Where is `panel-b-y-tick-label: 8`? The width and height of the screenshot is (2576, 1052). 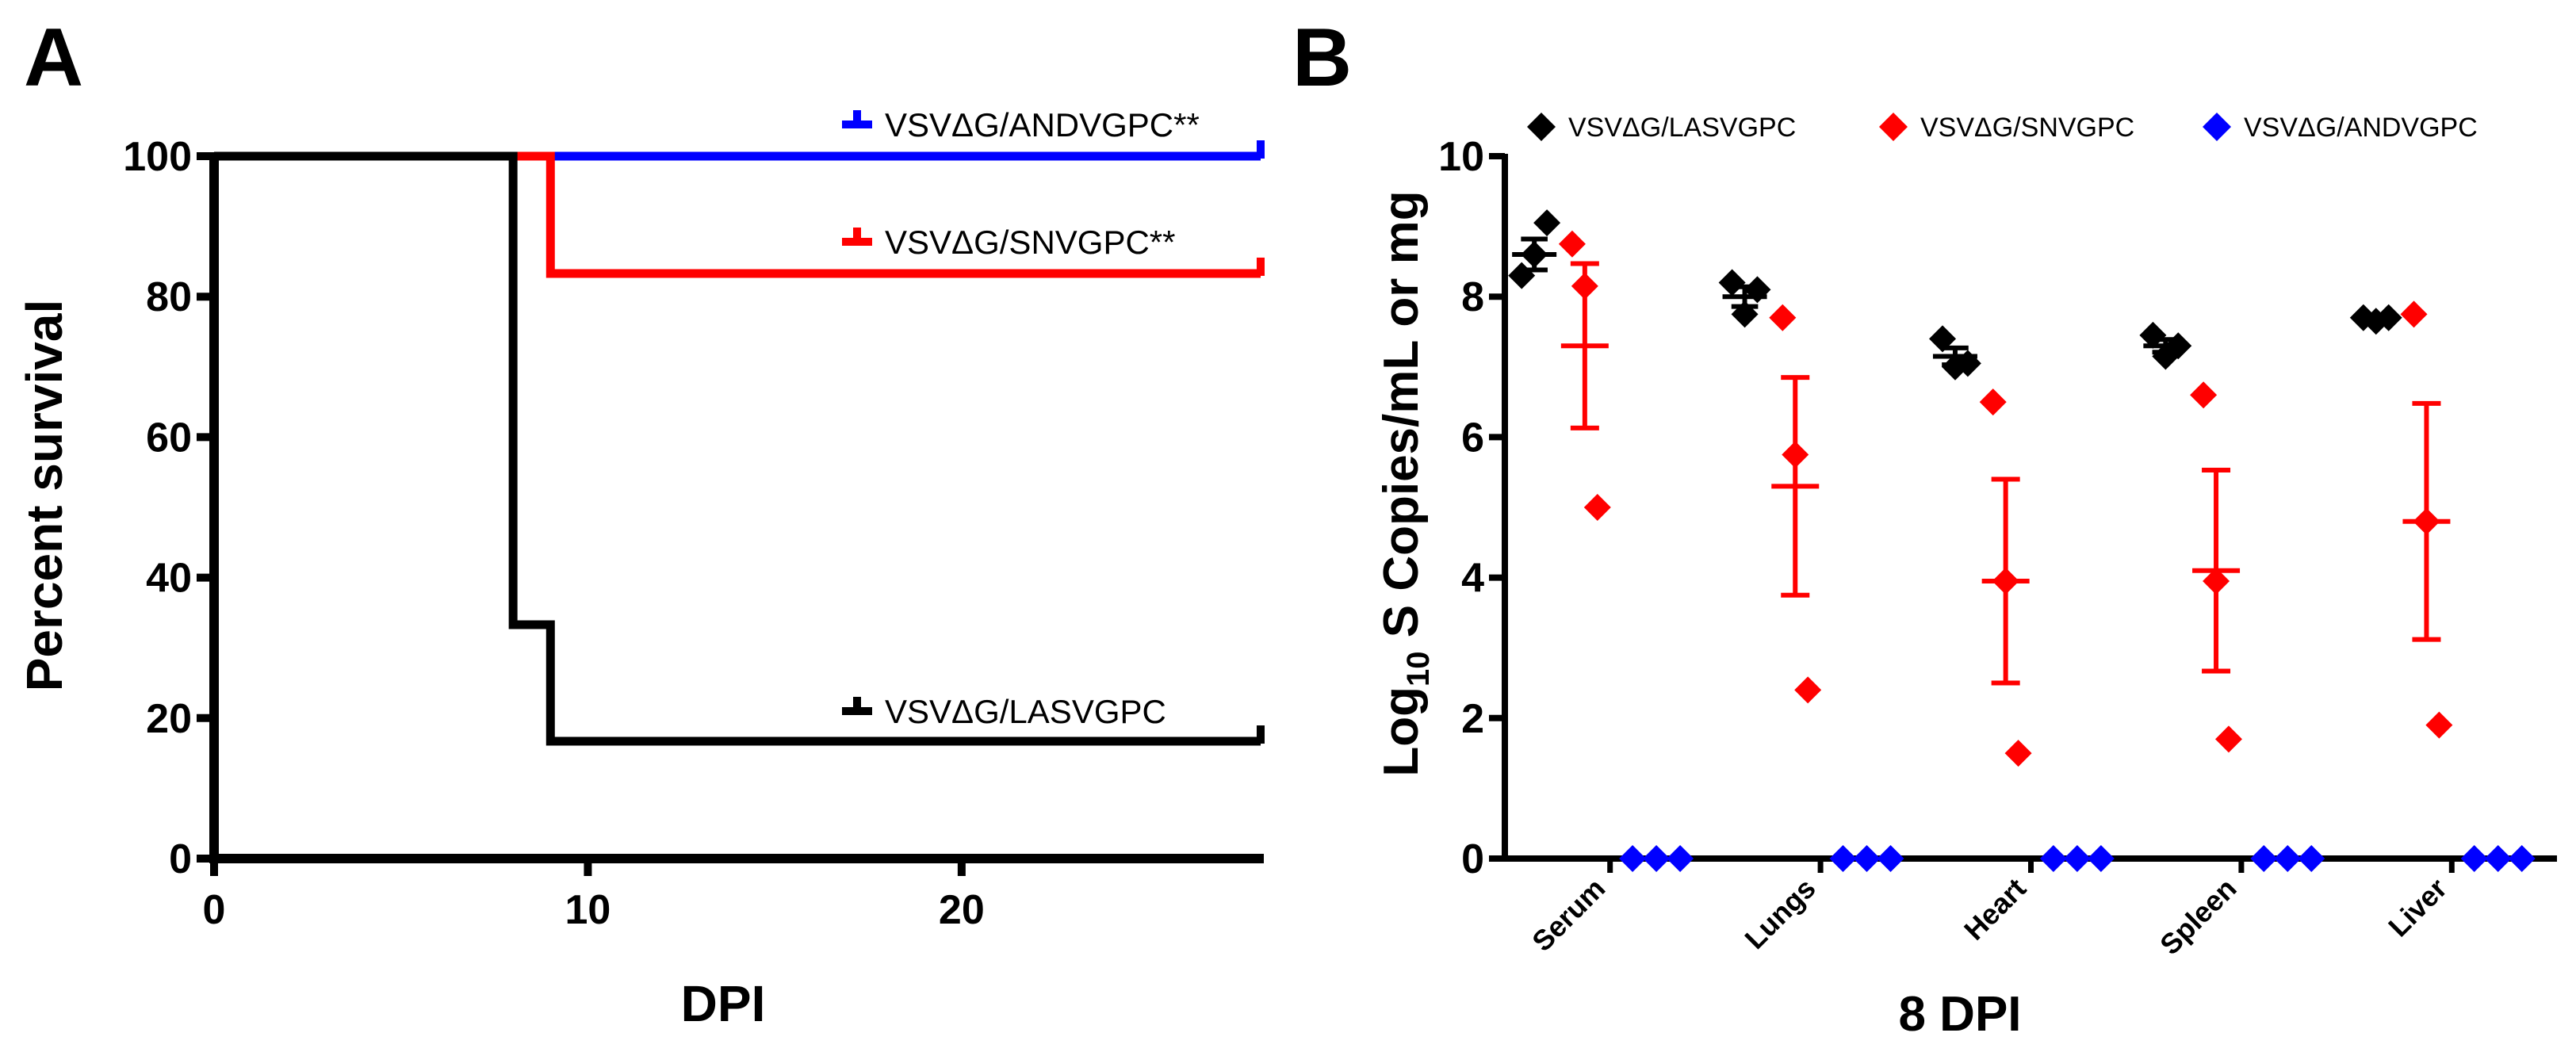
panel-b-y-tick-label: 8 is located at coordinates (1472, 297).